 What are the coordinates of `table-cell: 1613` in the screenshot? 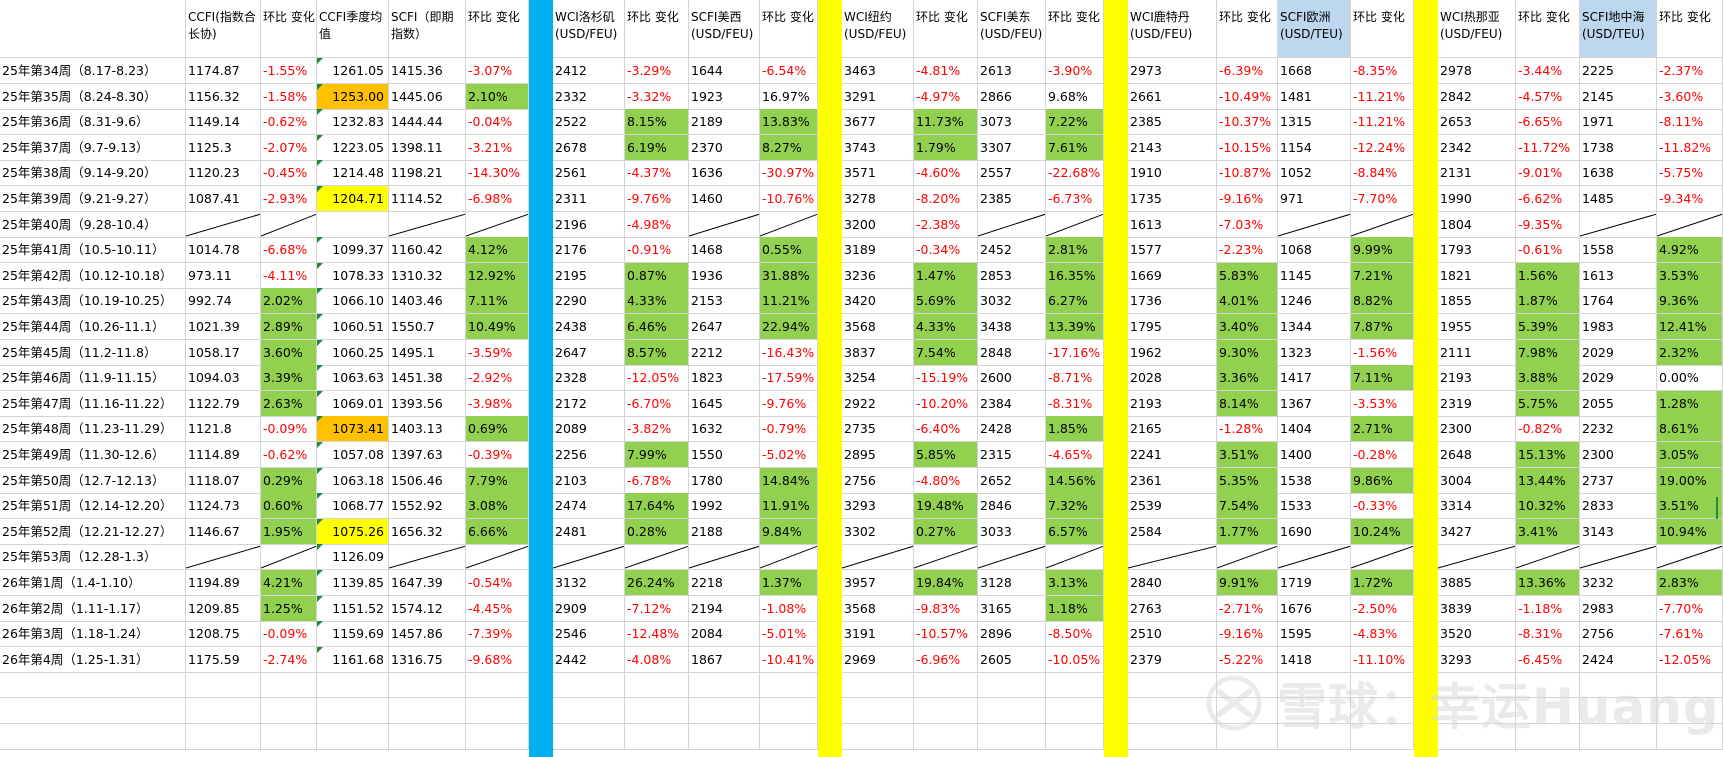 It's located at (1618, 275).